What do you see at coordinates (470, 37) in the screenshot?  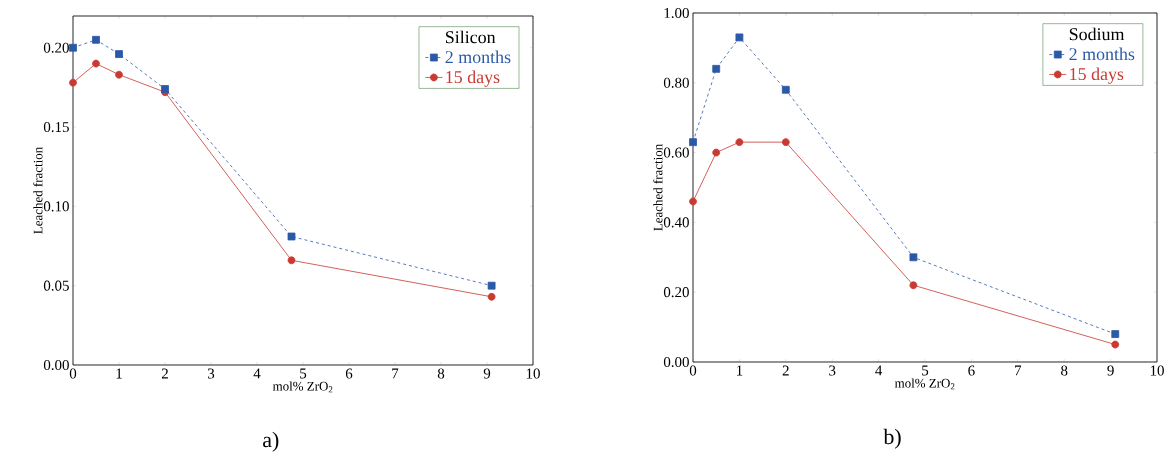 I see `legend-title: Silicon` at bounding box center [470, 37].